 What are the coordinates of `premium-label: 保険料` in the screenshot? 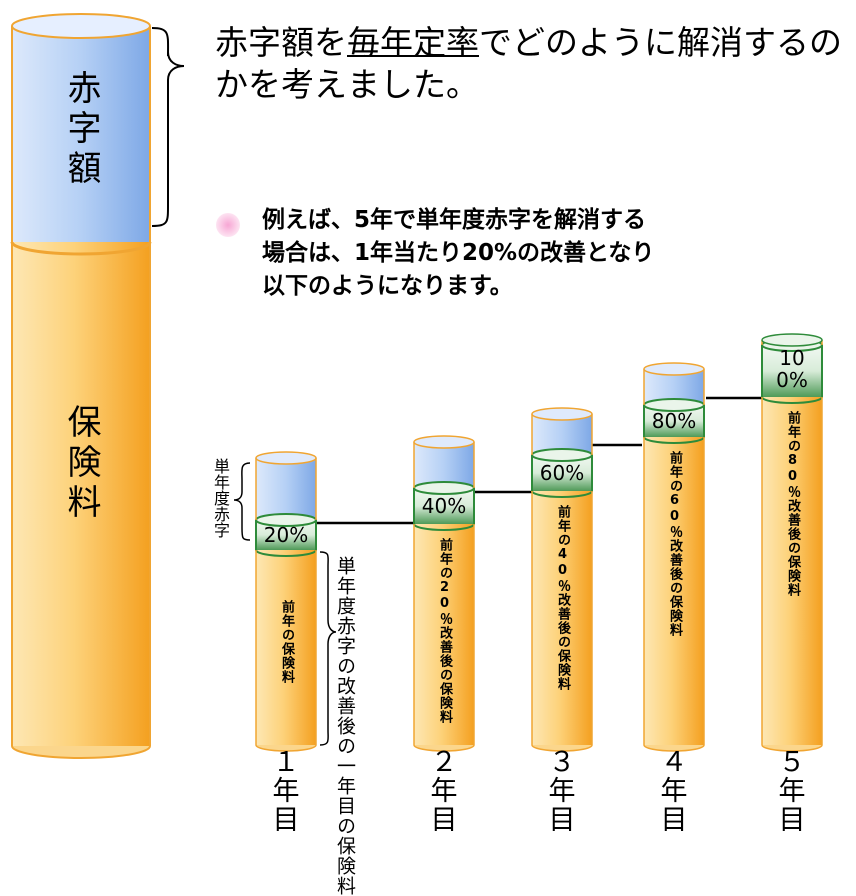 It's located at (81, 464).